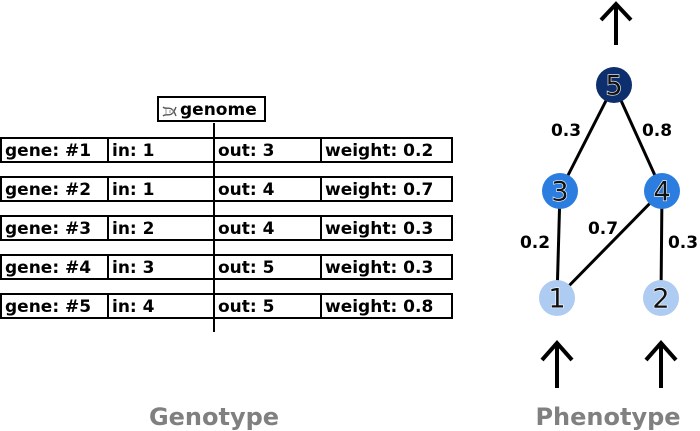 The height and width of the screenshot is (431, 700). I want to click on gene-cell-weight: weight: 0.8, so click(379, 307).